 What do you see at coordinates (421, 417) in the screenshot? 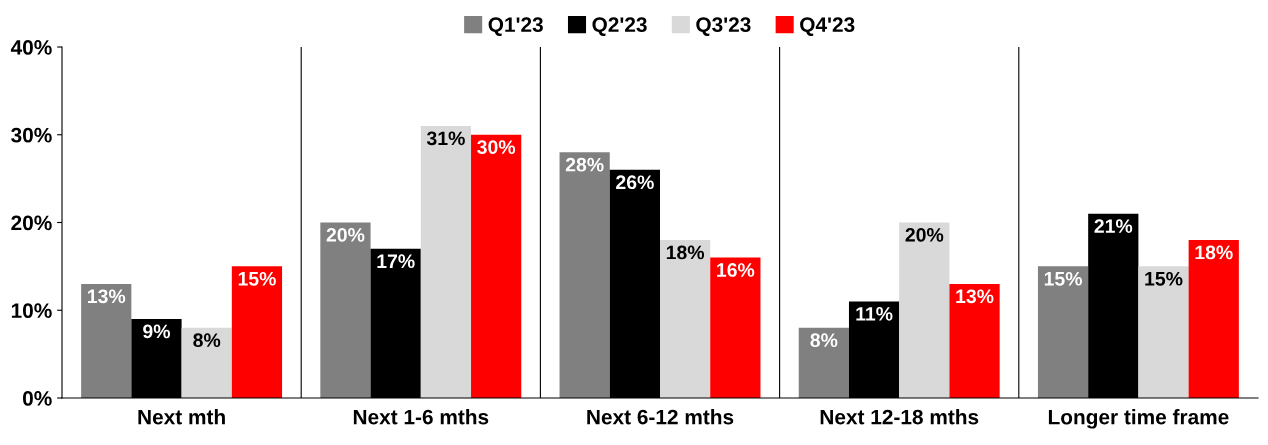
I see `x-tick-label: Next 1-6 mths` at bounding box center [421, 417].